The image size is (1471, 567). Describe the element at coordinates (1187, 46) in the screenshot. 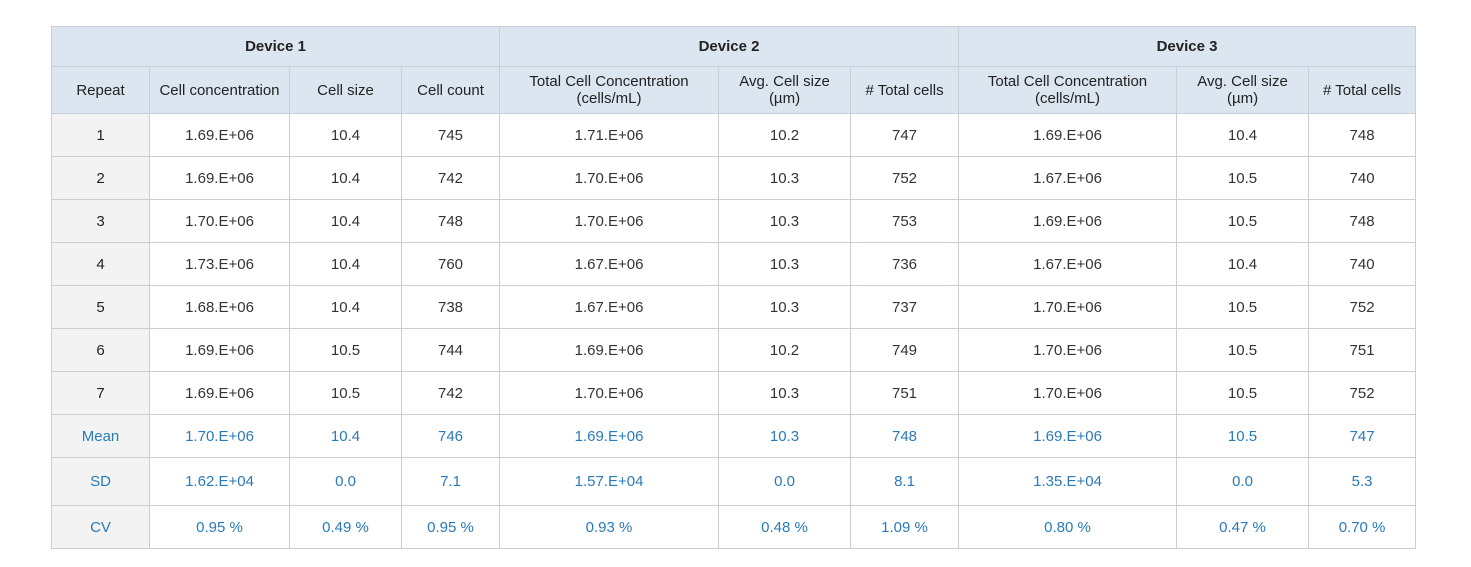

I see `group-header: Device 3` at that location.